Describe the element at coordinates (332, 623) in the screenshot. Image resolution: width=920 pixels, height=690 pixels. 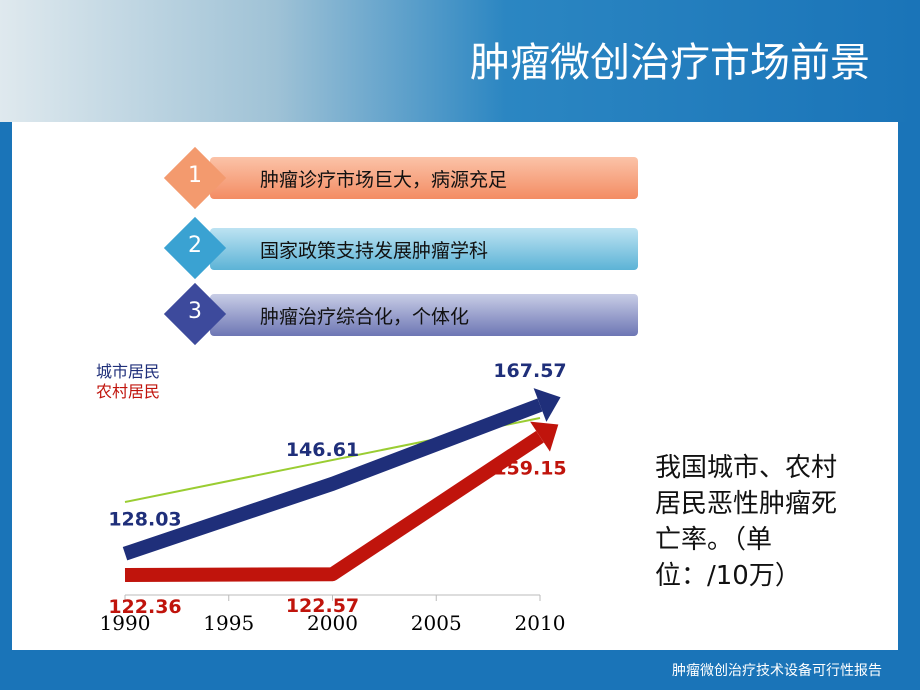
I see `x-tick-label: 2000` at that location.